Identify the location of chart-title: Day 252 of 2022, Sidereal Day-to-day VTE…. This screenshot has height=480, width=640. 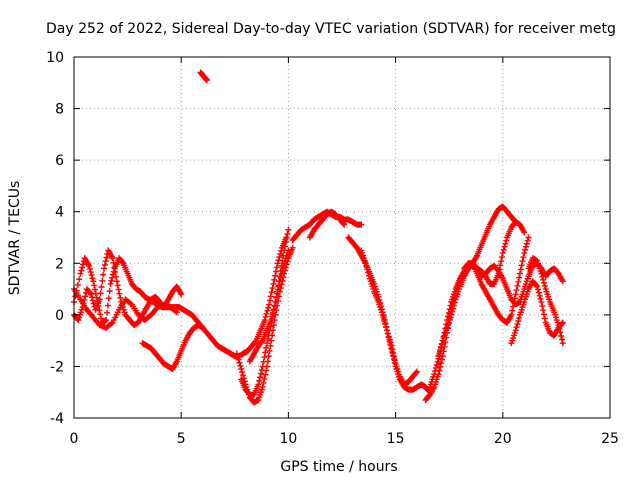
(331, 29).